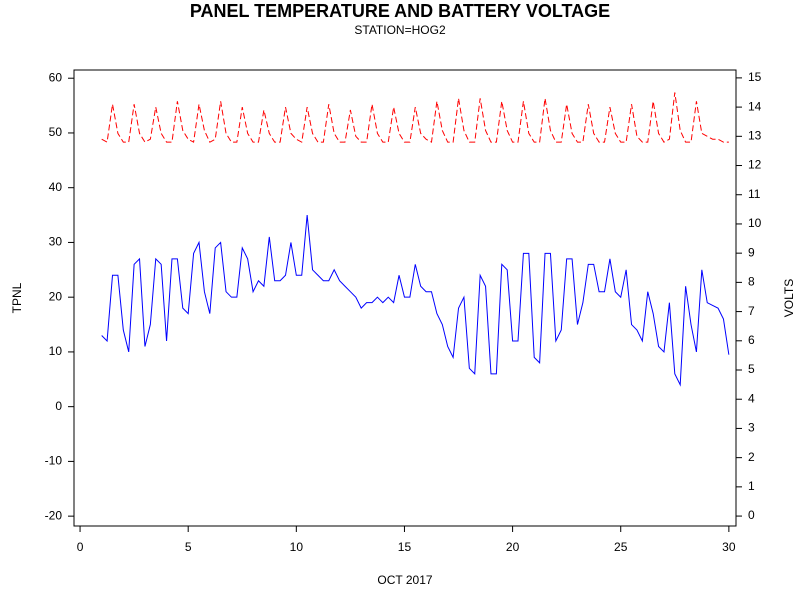 This screenshot has height=600, width=800. Describe the element at coordinates (188, 547) in the screenshot. I see `x-tick-label: 5` at that location.